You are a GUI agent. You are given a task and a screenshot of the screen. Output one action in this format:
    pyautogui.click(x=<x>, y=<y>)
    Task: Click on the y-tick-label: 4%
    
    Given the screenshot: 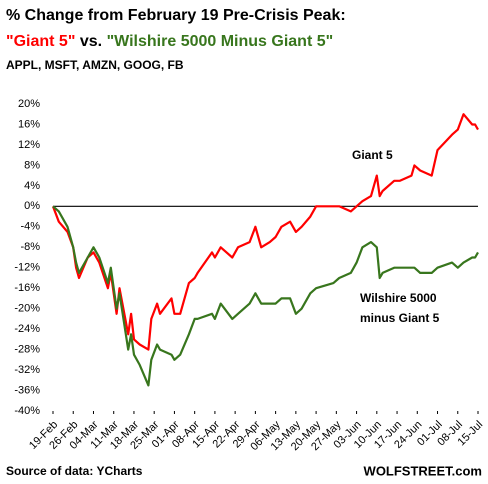 What is the action you would take?
    pyautogui.click(x=32, y=186)
    